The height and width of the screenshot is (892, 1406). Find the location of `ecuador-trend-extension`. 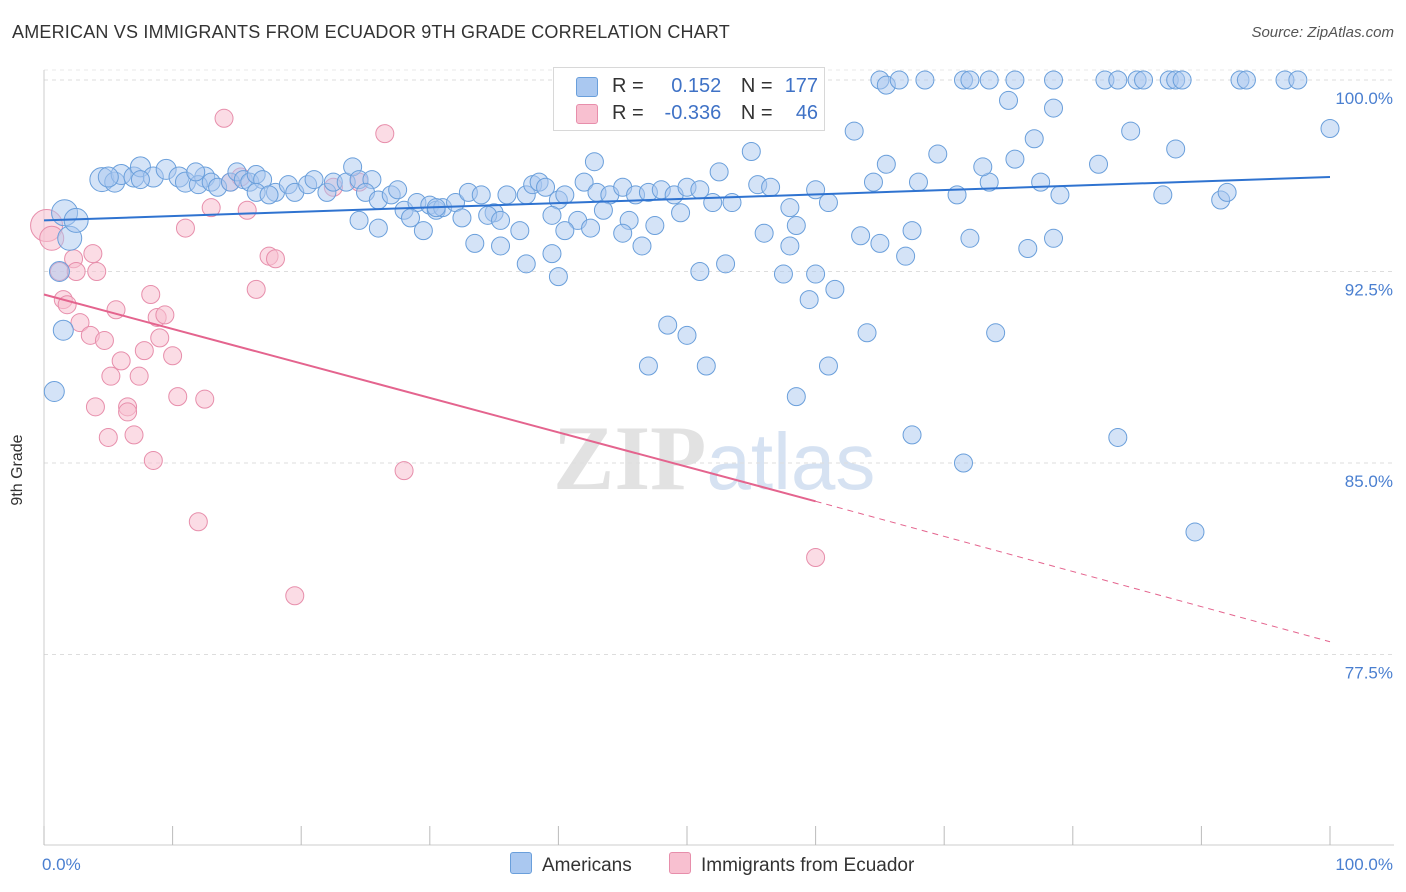

ecuador-trend-extension is located at coordinates (1073, 571).